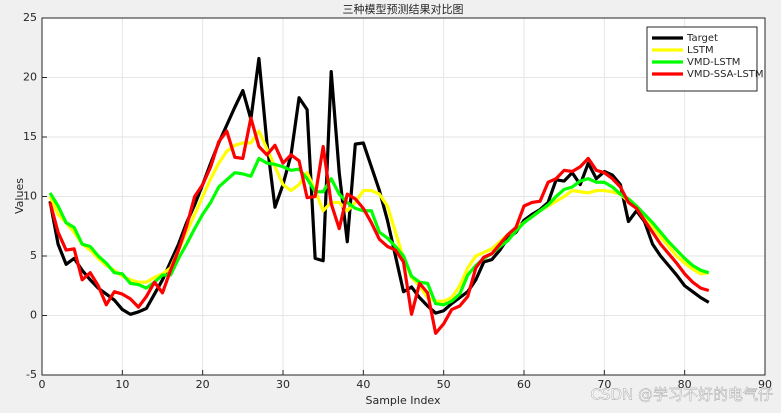 Image resolution: width=781 pixels, height=413 pixels. I want to click on watermark: CSDN @学习不好的电气仔, so click(681, 395).